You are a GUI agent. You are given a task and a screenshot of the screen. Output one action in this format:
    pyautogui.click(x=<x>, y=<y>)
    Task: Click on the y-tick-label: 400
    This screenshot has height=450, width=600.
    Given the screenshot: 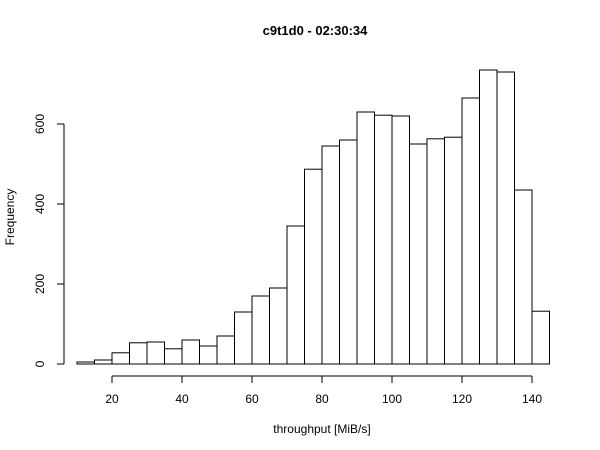 What is the action you would take?
    pyautogui.click(x=40, y=204)
    